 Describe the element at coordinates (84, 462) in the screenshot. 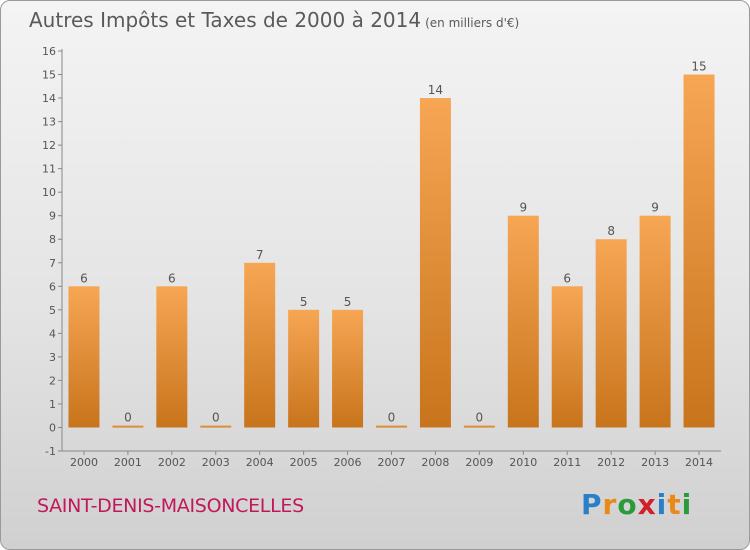

I see `x-tick-label: 2000` at that location.